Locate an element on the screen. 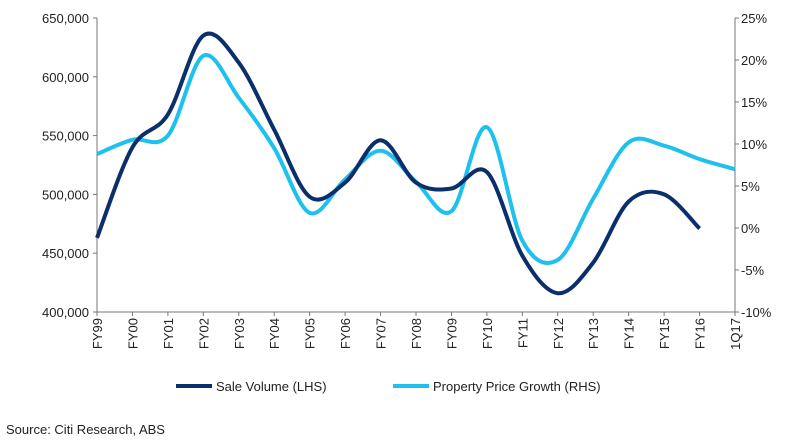 The image size is (792, 445). left-tick-label: 550,000 is located at coordinates (65, 136).